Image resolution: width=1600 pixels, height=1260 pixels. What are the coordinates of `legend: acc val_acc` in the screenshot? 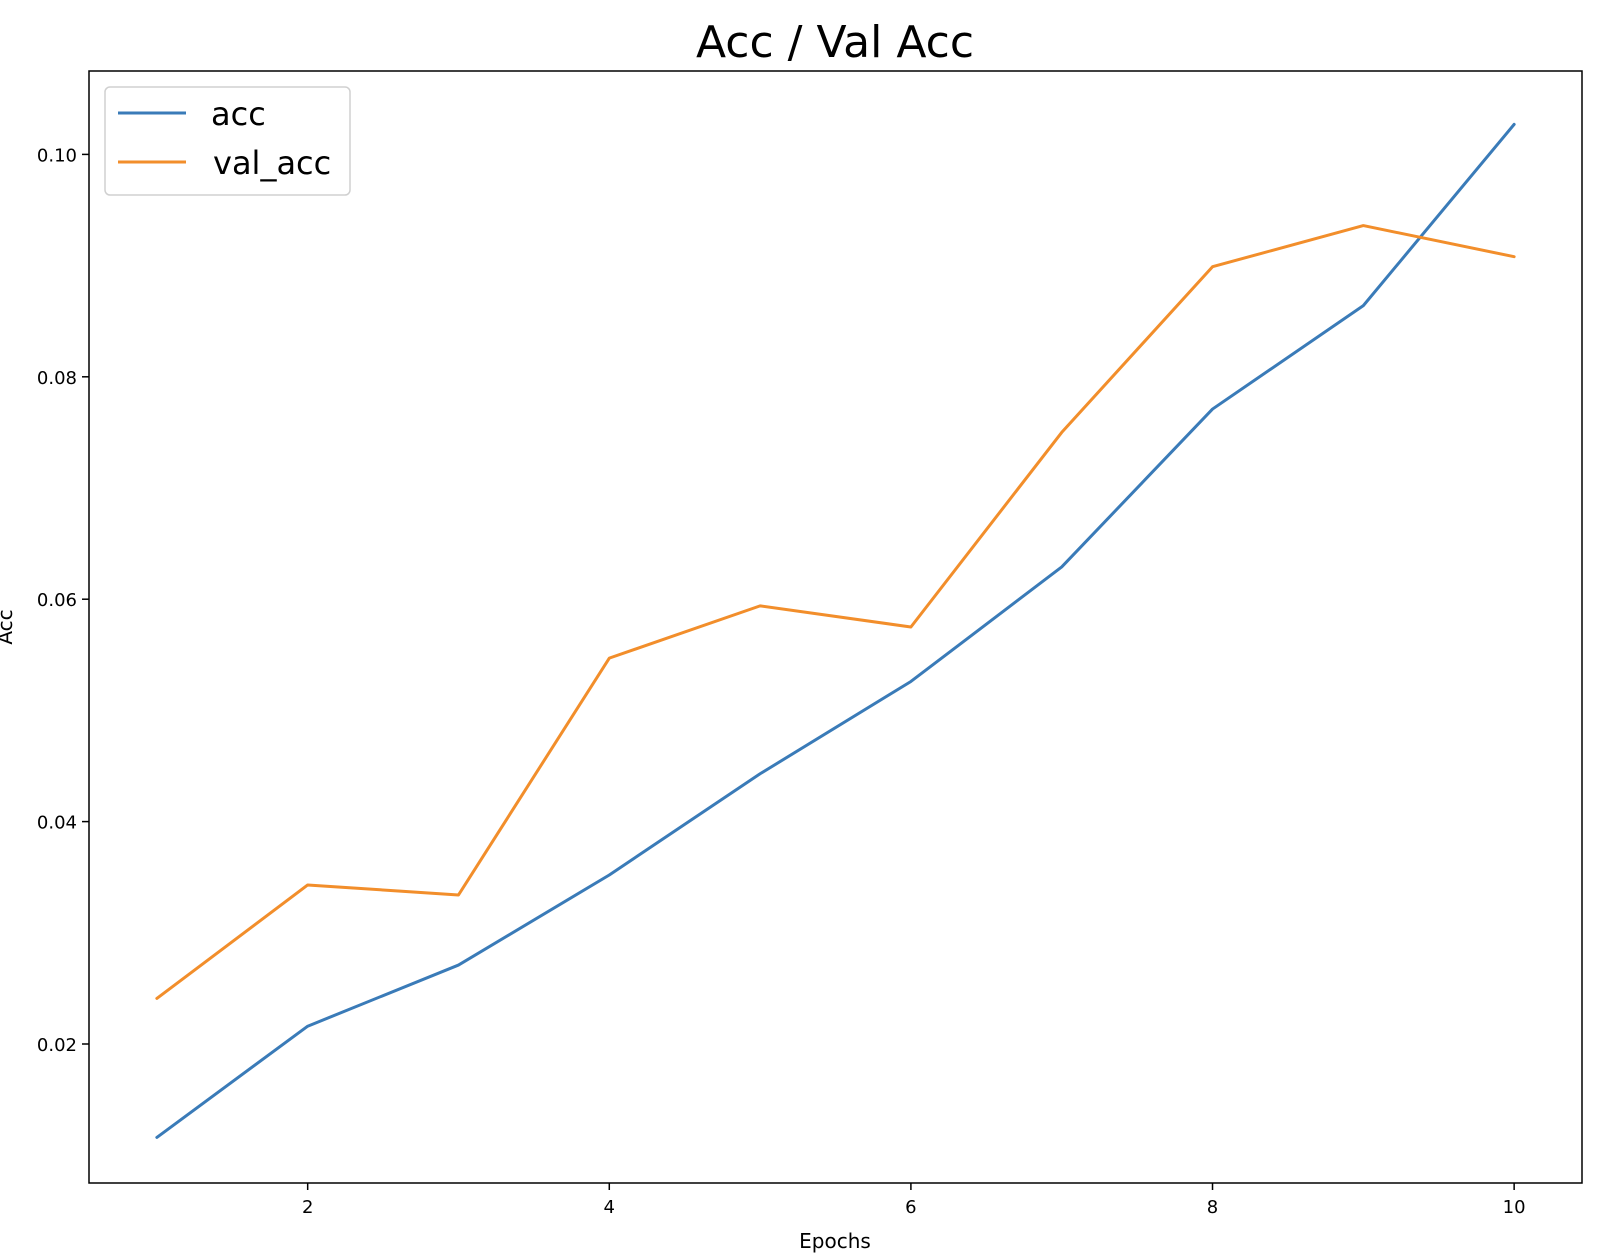 It's located at (227, 141).